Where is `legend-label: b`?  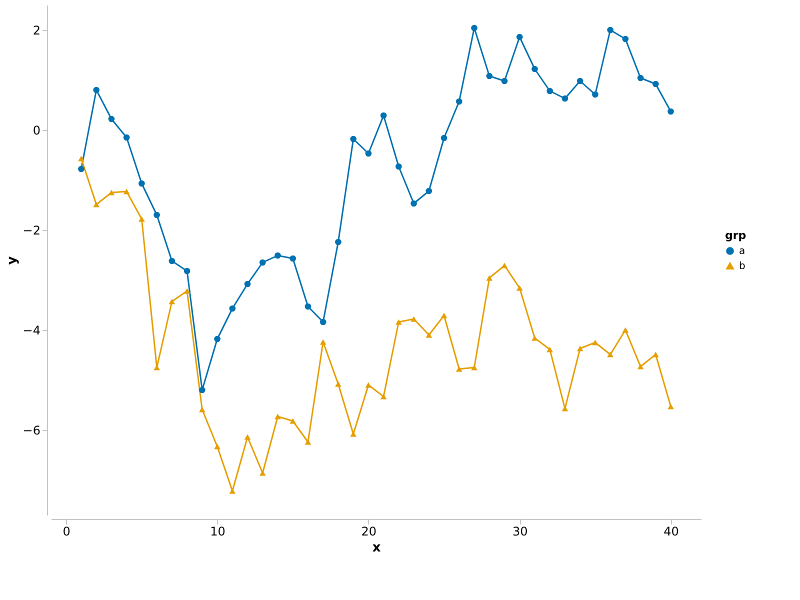 legend-label: b is located at coordinates (742, 266).